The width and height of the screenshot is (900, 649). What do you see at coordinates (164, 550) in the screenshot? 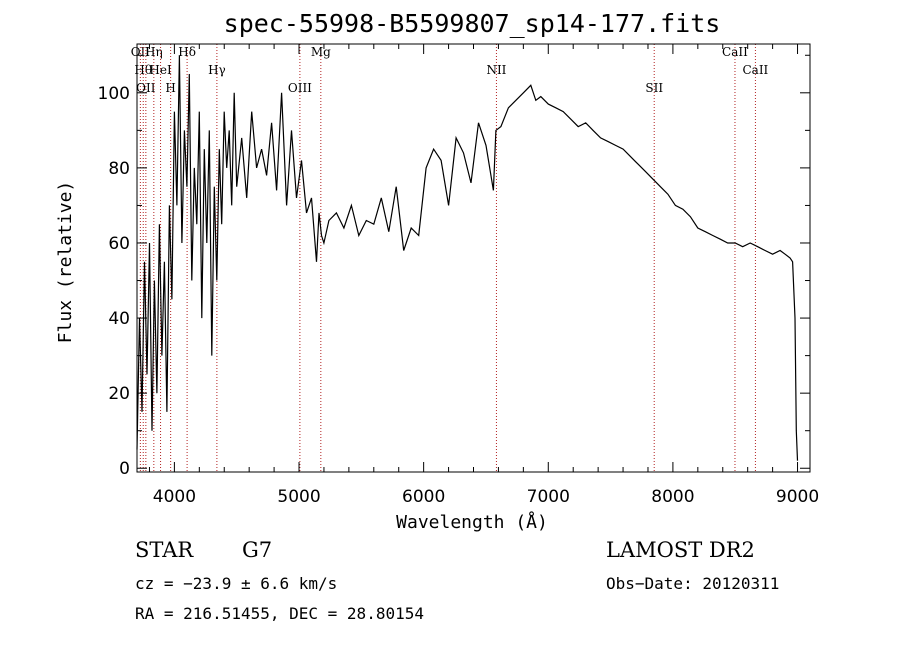
I see `object-class: STAR` at bounding box center [164, 550].